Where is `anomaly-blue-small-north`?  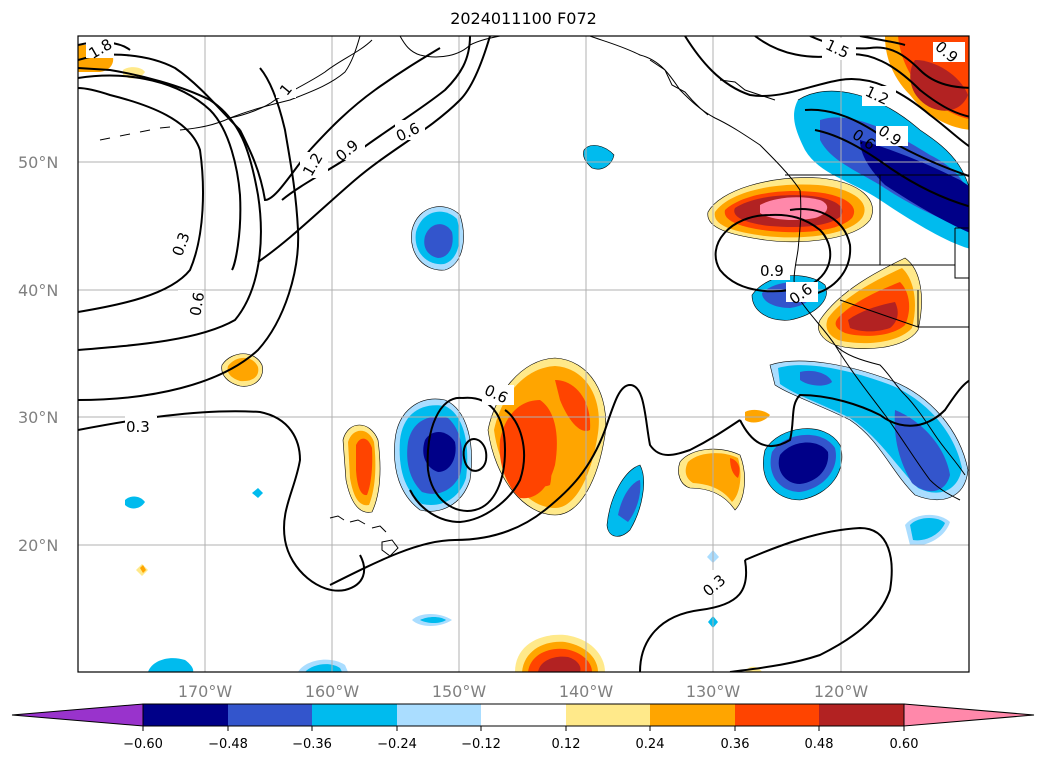
anomaly-blue-small-north is located at coordinates (598, 157).